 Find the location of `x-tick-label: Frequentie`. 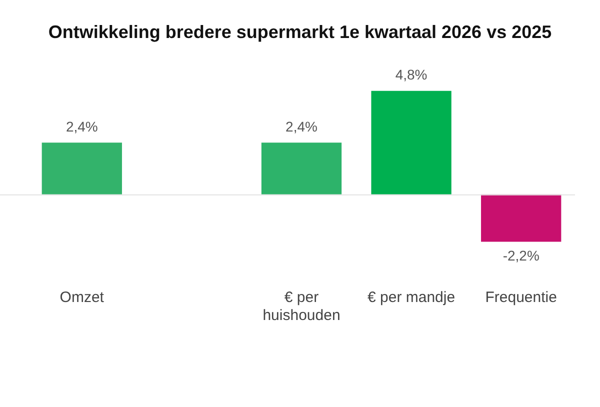

x-tick-label: Frequentie is located at coordinates (521, 297).